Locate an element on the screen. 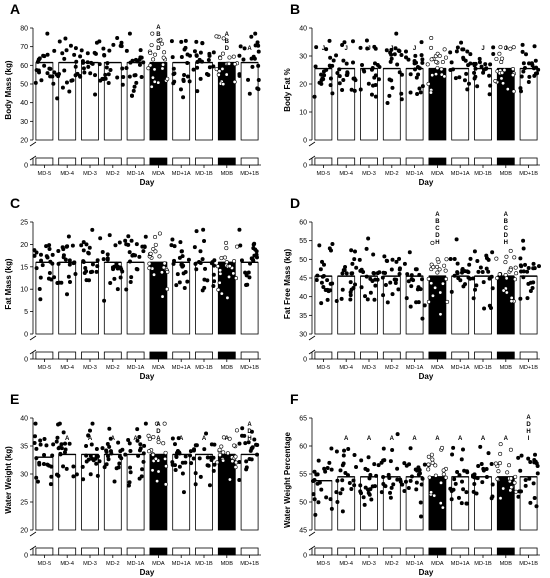 This screenshot has height=578, width=550. x-tick-label: MD-3 is located at coordinates (90, 368).